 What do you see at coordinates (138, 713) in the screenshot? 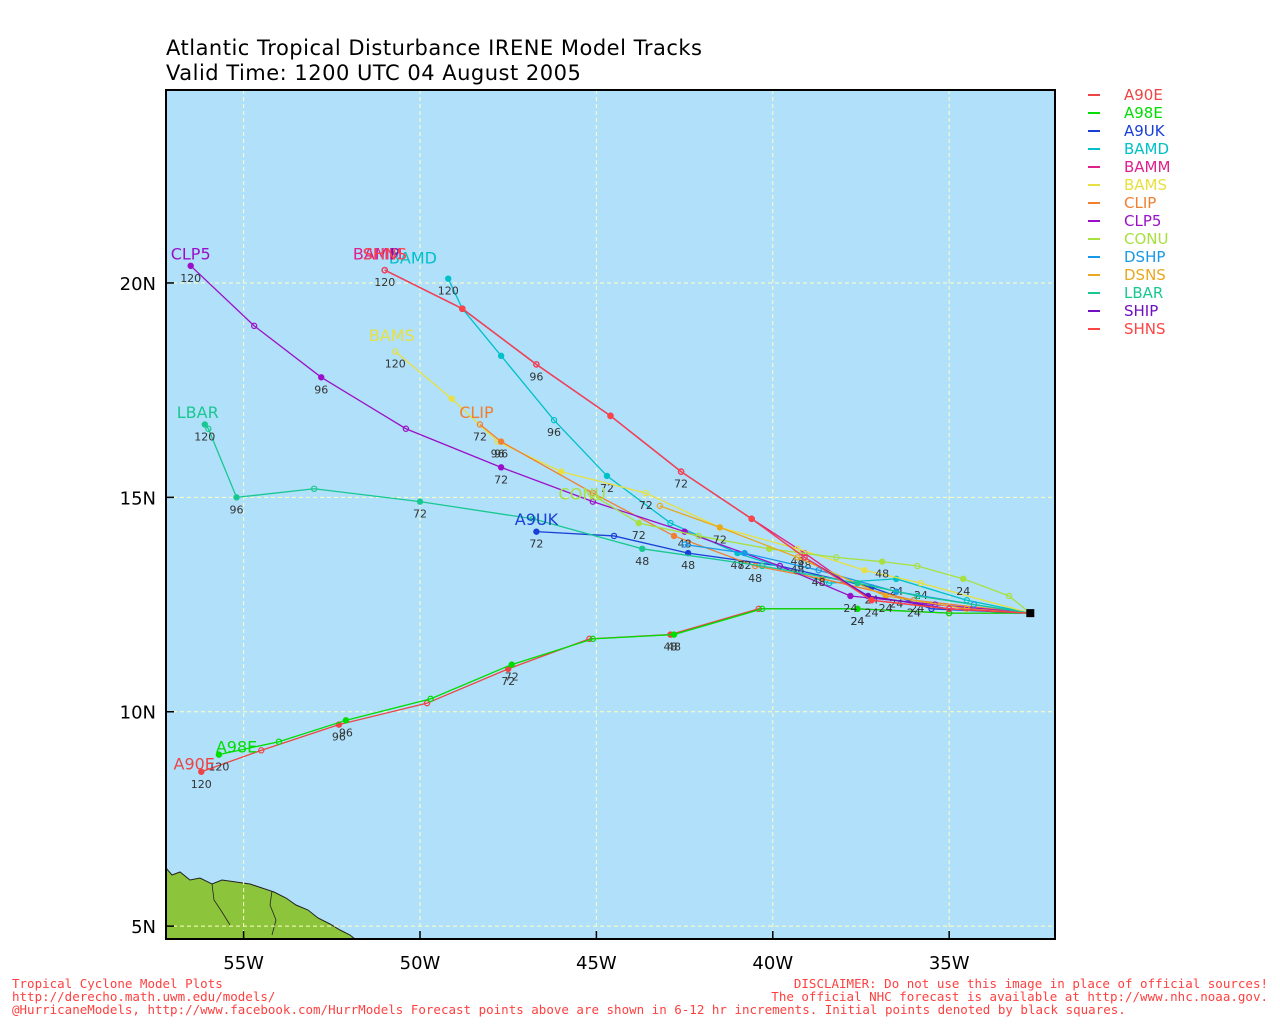
I see `tick-label-lat: 10N` at bounding box center [138, 713].